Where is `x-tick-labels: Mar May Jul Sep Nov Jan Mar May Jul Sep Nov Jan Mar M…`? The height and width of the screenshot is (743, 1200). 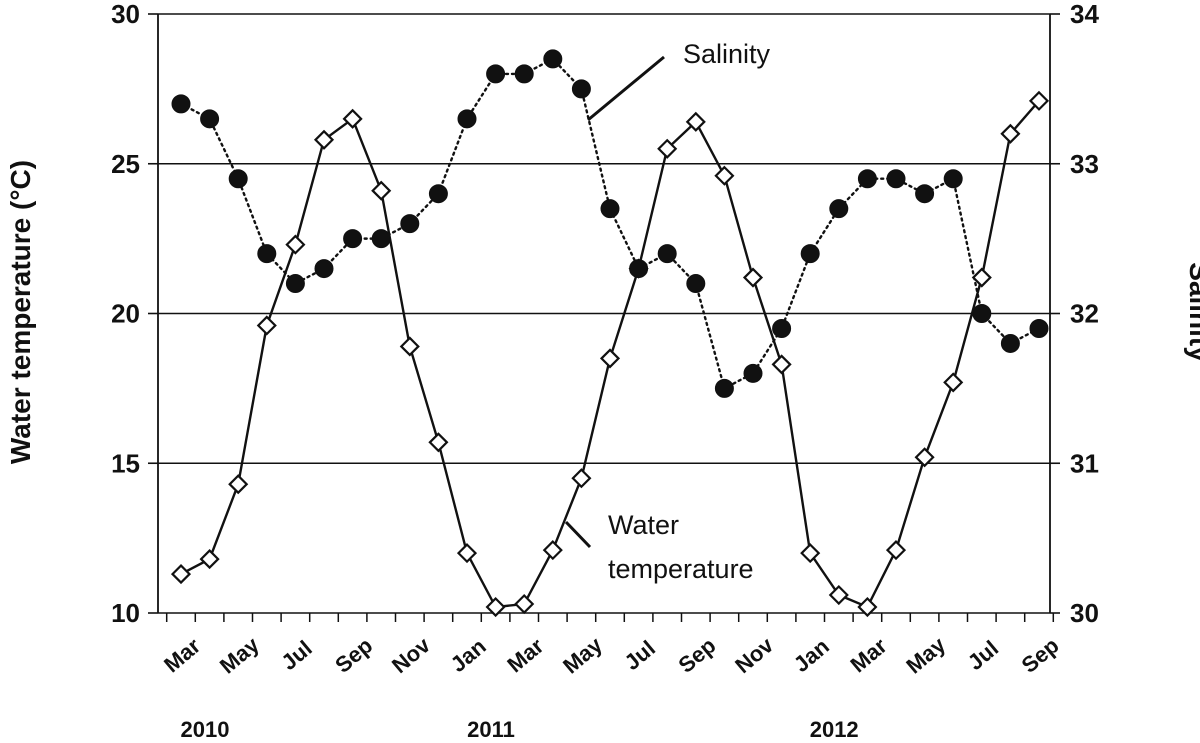
x-tick-labels: Mar May Jul Sep Nov Jan Mar May Jul Sep Nov Jan Mar M… is located at coordinates (611, 654).